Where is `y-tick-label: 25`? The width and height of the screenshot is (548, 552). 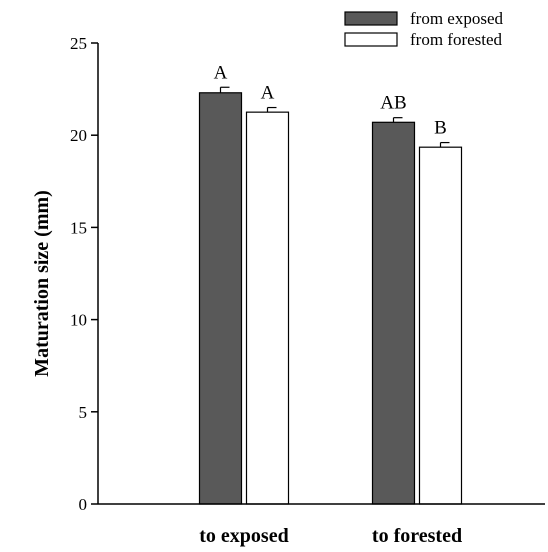
y-tick-label: 25 is located at coordinates (78, 43).